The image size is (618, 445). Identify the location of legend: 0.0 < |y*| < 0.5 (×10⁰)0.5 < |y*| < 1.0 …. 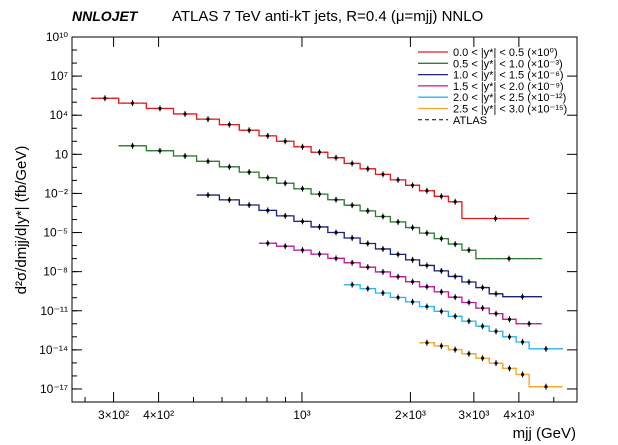
(492, 87).